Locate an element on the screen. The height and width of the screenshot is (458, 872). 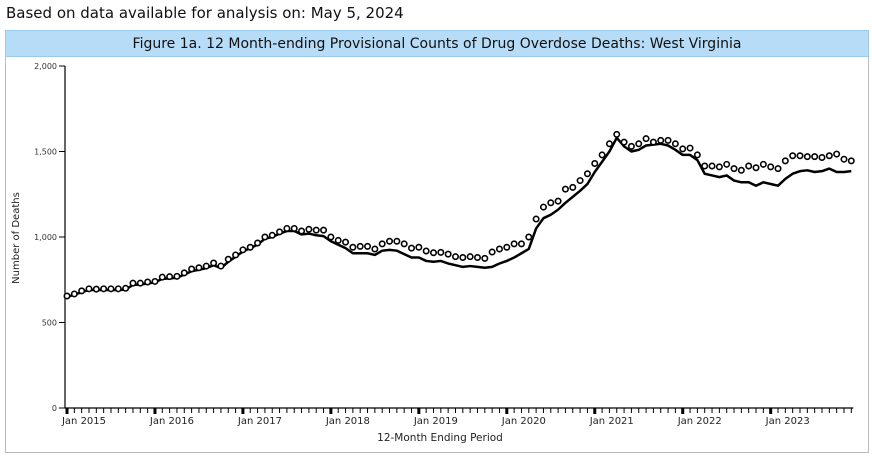
x-tick-label: Jan 2023 is located at coordinates (787, 421).